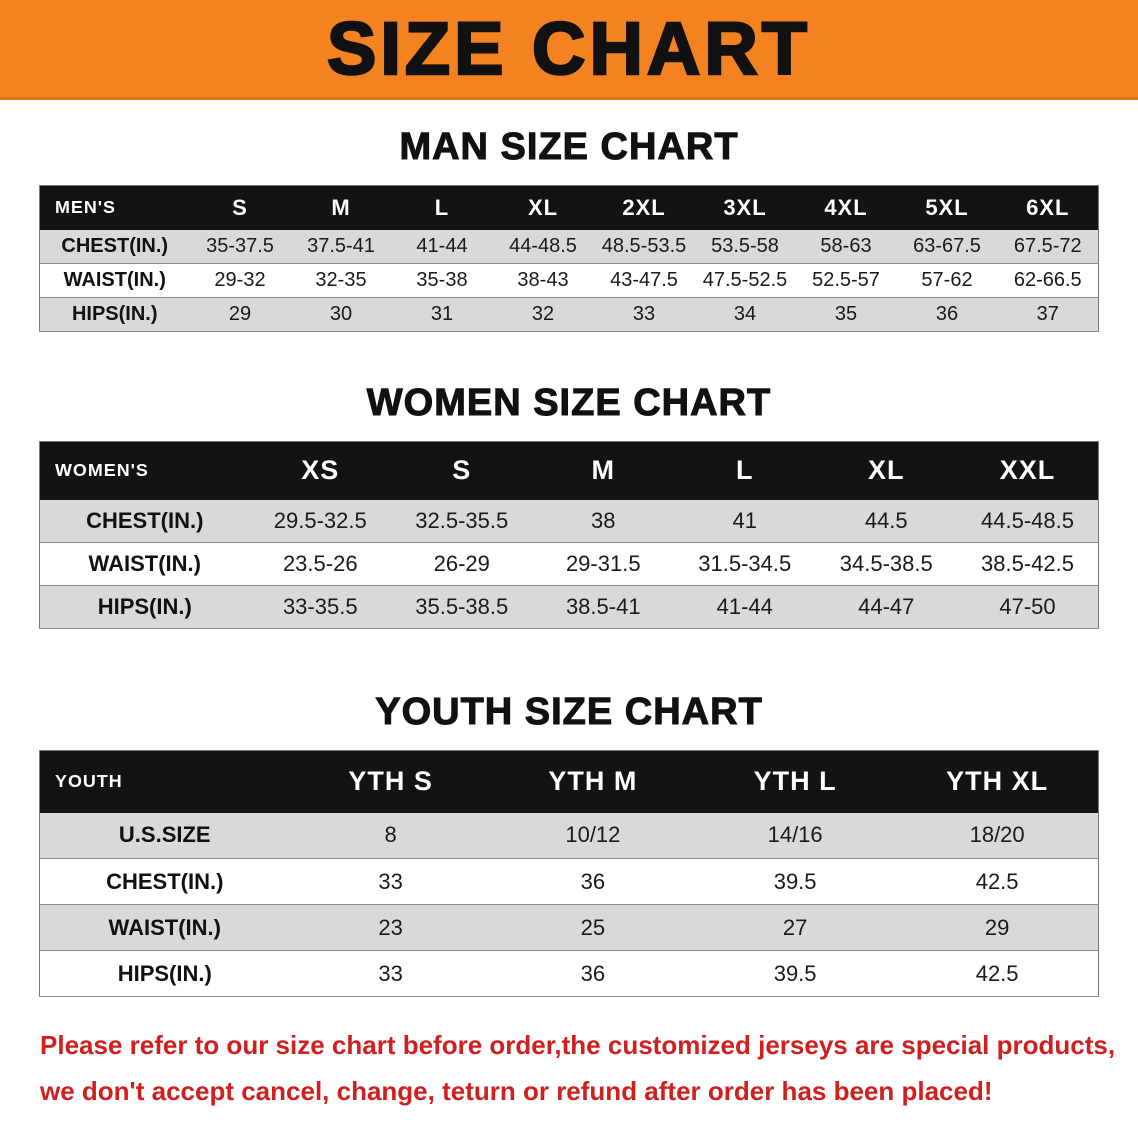 Image resolution: width=1138 pixels, height=1132 pixels. I want to click on value-cell: 53.5-58, so click(745, 245).